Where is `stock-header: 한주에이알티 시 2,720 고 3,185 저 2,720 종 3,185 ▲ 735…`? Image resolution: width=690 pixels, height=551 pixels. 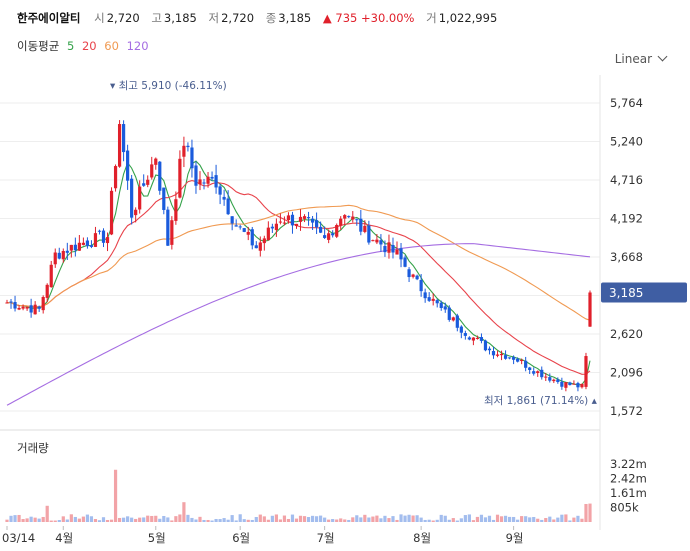
stock-header: 한주에이알티 시 2,720 고 3,185 저 2,720 종 3,185 ▲ 735… is located at coordinates (261, 18).